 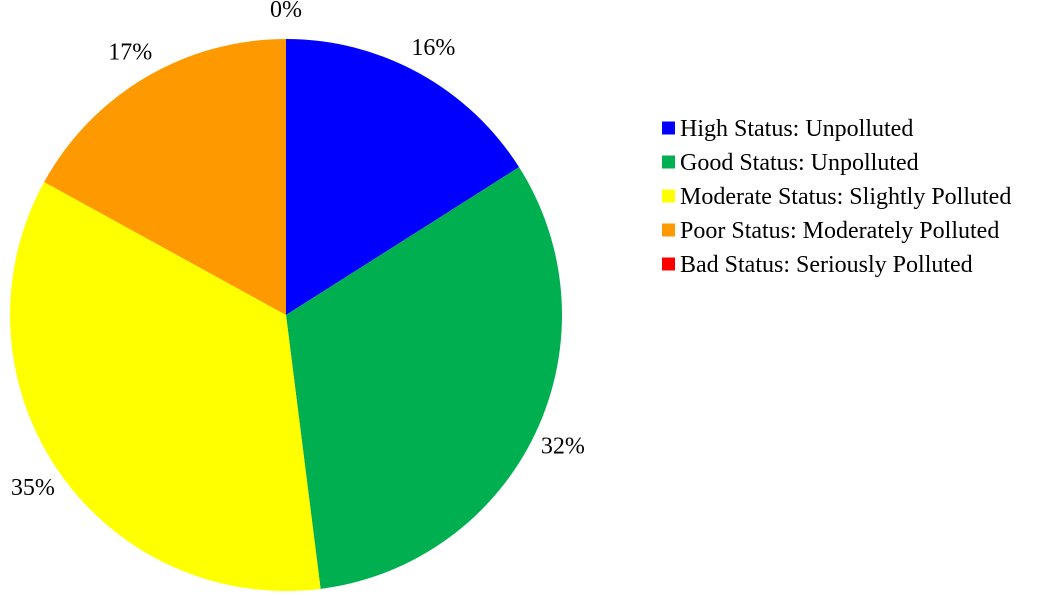 I want to click on legend-swatch-bad-status-seriously-polluted, so click(x=668, y=264).